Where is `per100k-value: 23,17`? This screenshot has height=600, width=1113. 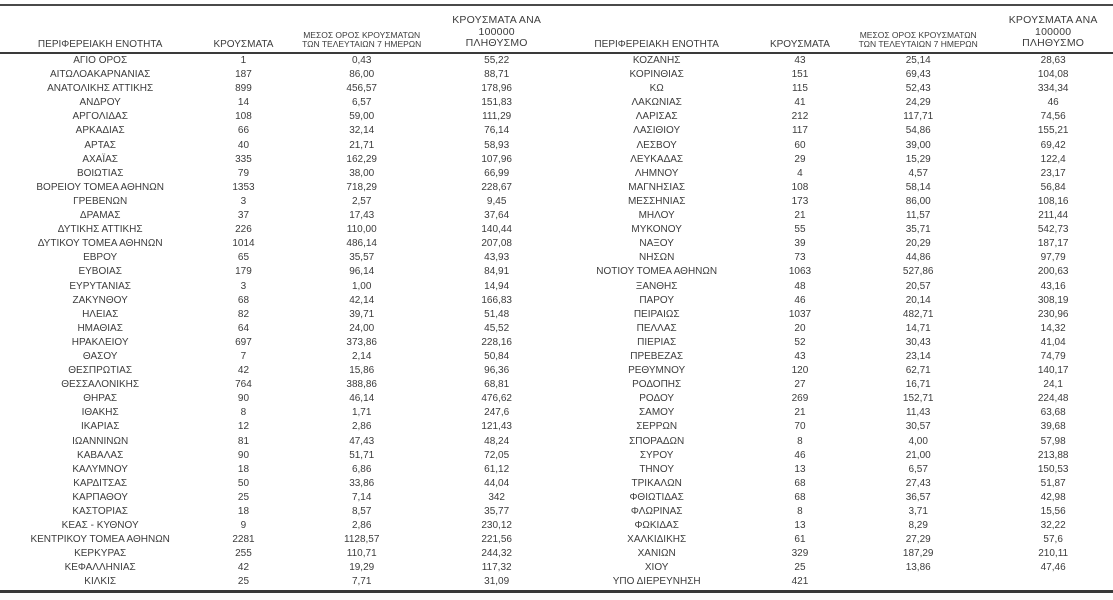 per100k-value: 23,17 is located at coordinates (1053, 173).